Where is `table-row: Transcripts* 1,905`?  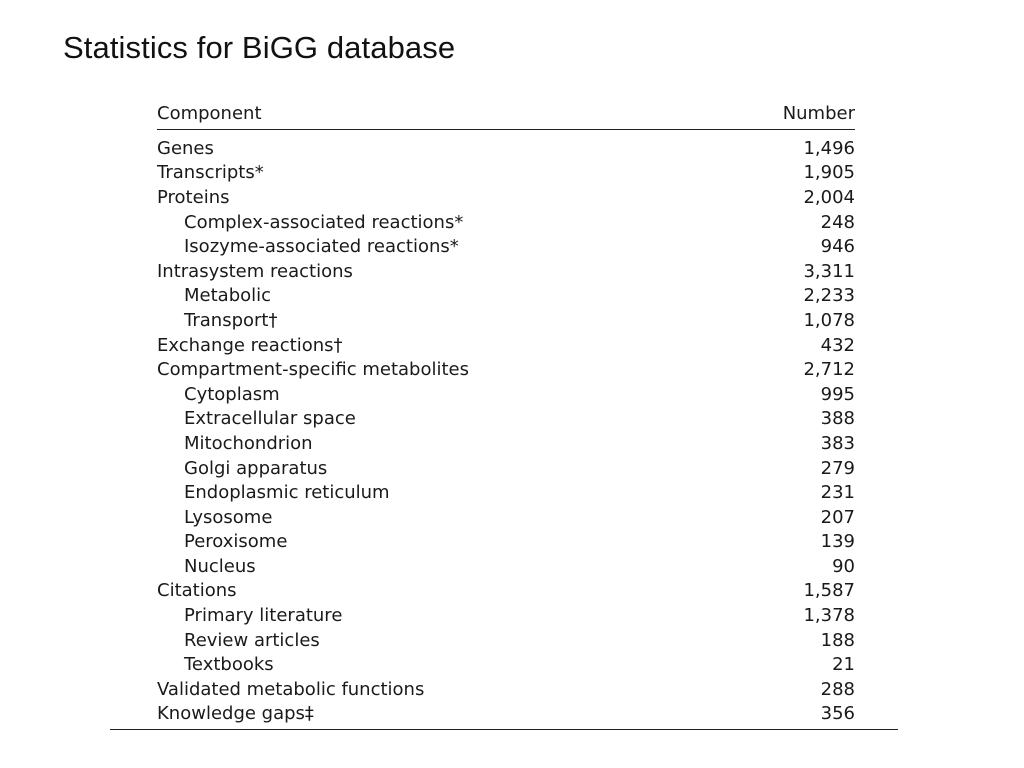 table-row: Transcripts* 1,905 is located at coordinates (506, 173).